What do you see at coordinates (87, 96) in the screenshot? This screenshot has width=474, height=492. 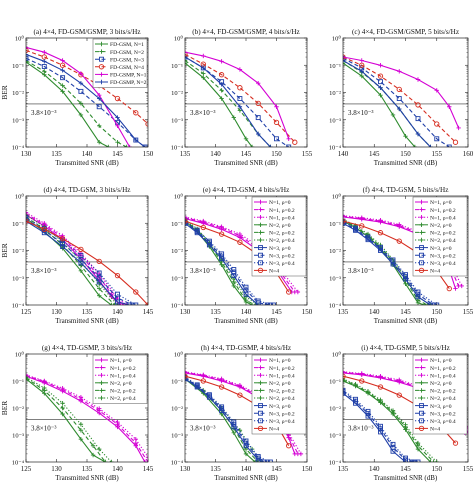 I see `series-group` at bounding box center [87, 96].